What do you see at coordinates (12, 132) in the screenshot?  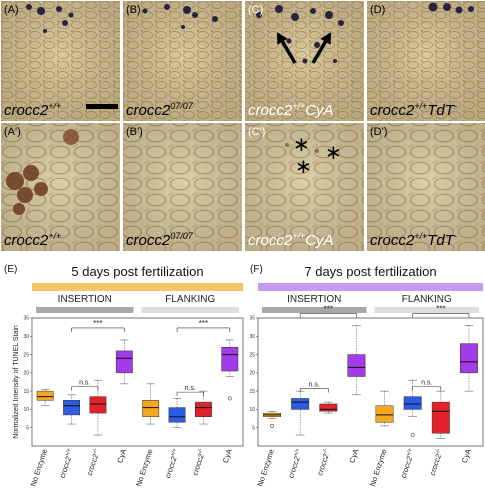 I see `panel-label: (A')` at bounding box center [12, 132].